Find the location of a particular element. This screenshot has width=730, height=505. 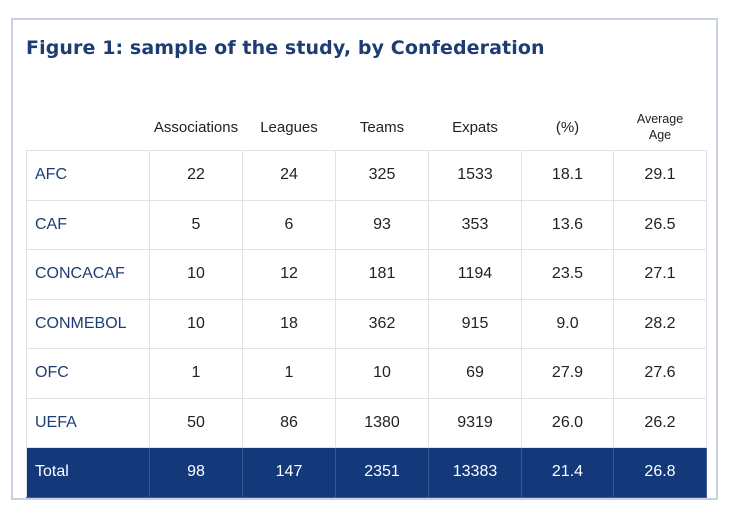

teams-cell: 10 is located at coordinates (382, 373).